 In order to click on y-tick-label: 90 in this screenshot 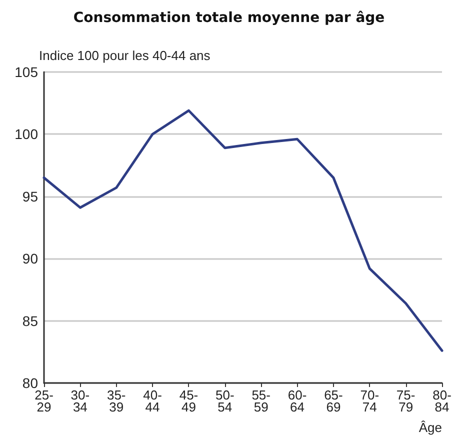, I will do `click(30, 258)`.